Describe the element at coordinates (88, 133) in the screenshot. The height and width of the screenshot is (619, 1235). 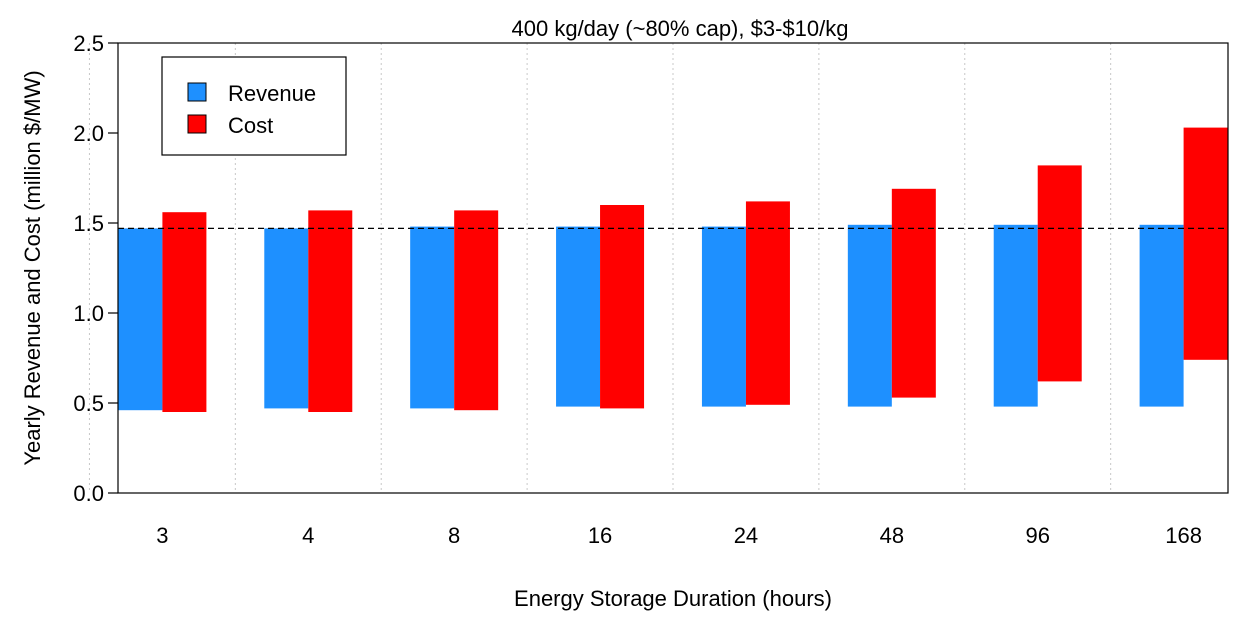
I see `y-tick-label: 2.0` at that location.